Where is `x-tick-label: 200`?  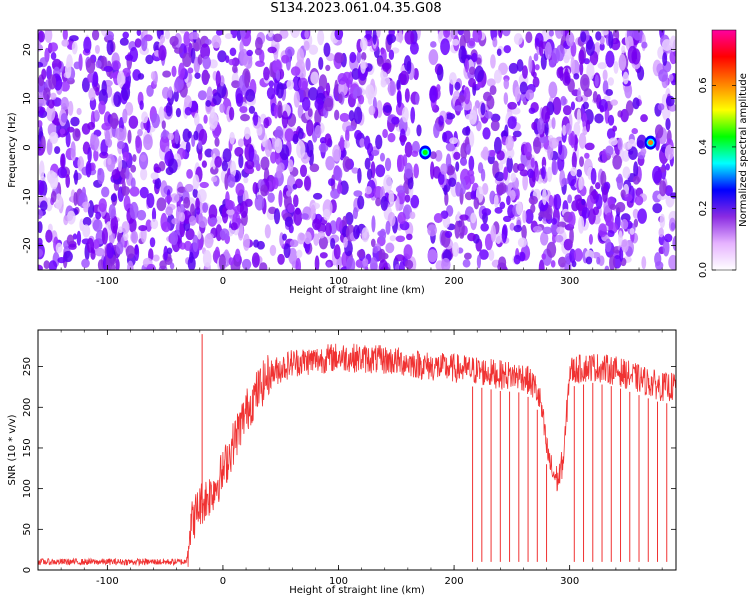
x-tick-label: 200 is located at coordinates (454, 281).